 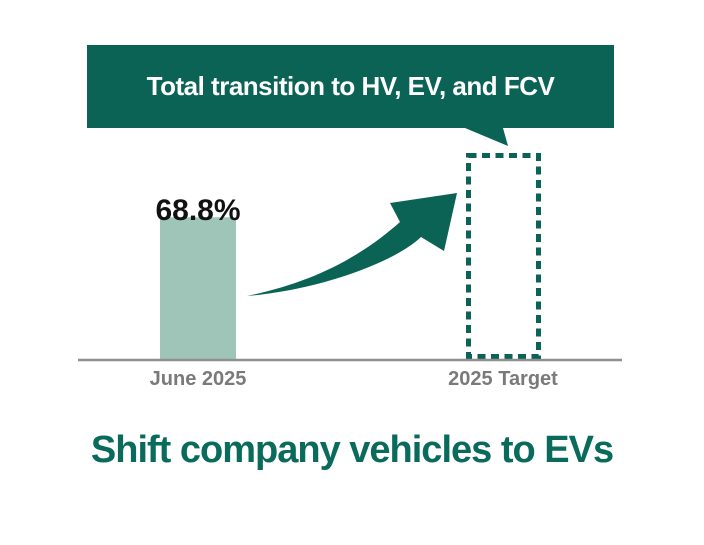 What do you see at coordinates (503, 379) in the screenshot?
I see `category-label-2025-target: 2025 Target` at bounding box center [503, 379].